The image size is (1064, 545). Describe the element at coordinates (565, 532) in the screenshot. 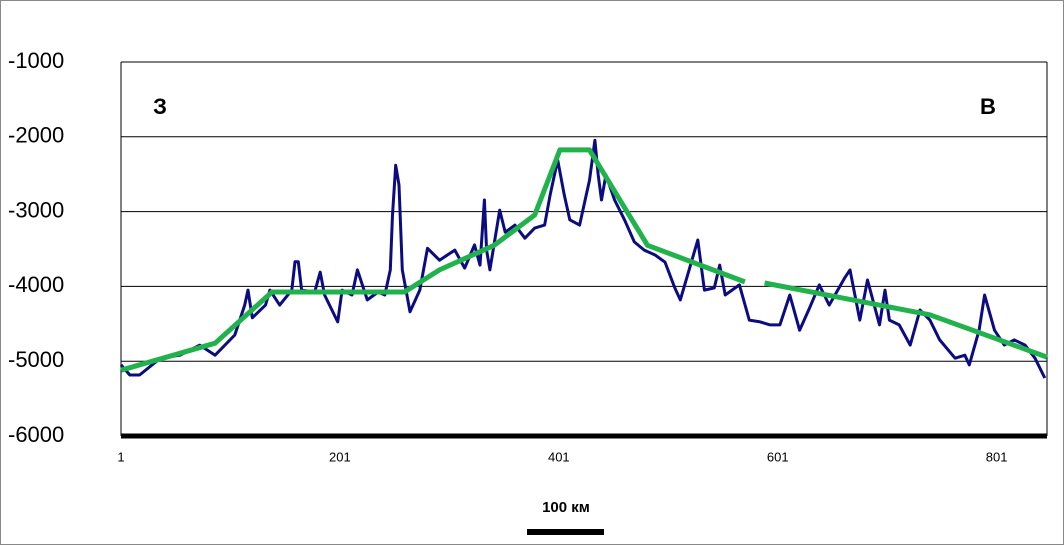

I see `scale-bar` at that location.